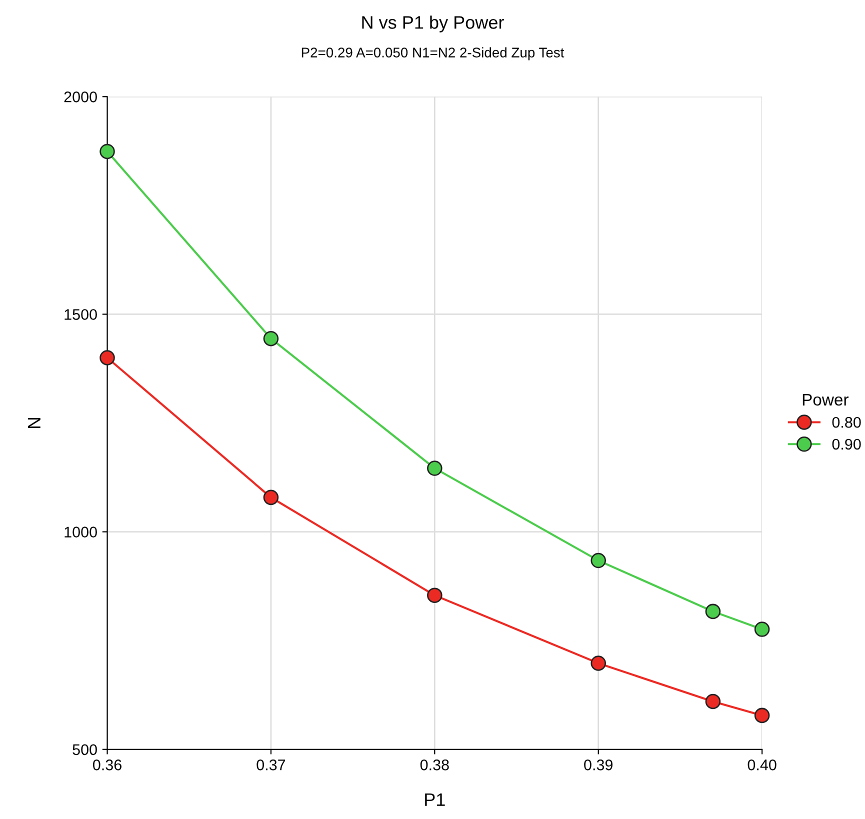 The height and width of the screenshot is (819, 865). I want to click on x-tick-label: 0.38, so click(434, 765).